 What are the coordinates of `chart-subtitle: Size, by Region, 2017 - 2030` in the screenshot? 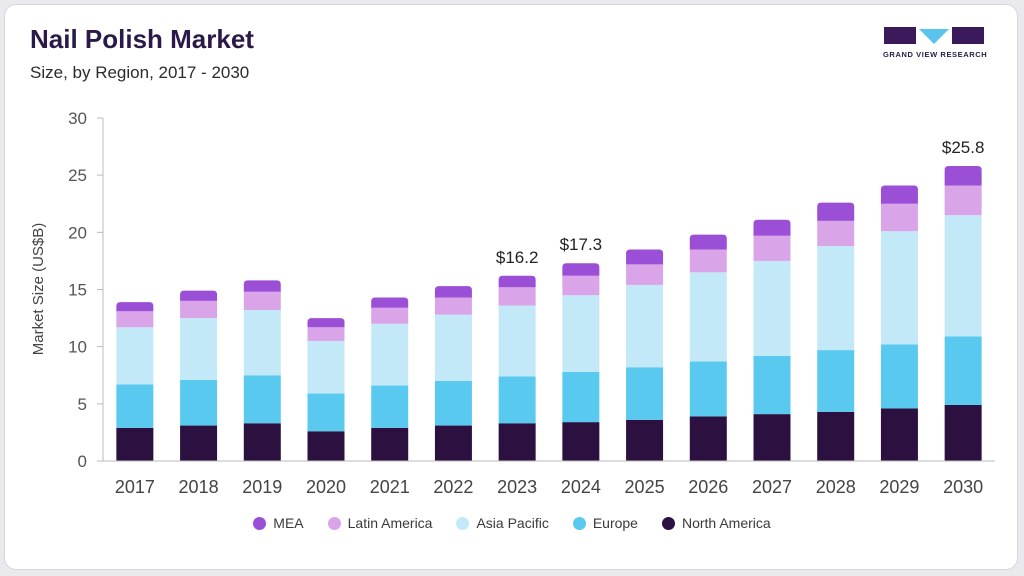 It's located at (140, 72).